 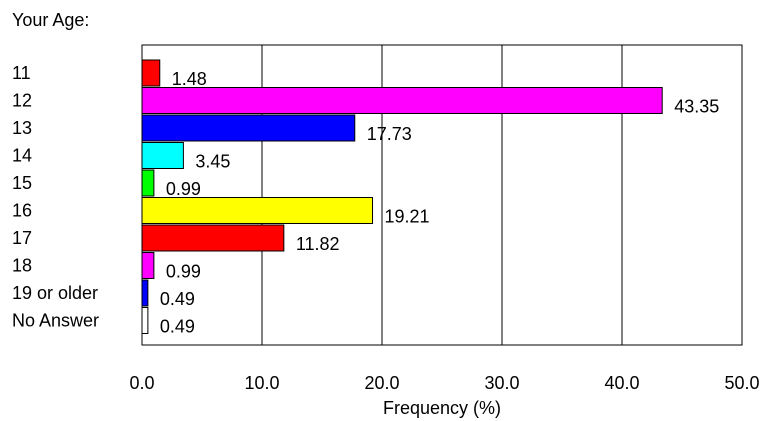 What do you see at coordinates (741, 383) in the screenshot?
I see `x-tick-label: 50.0` at bounding box center [741, 383].